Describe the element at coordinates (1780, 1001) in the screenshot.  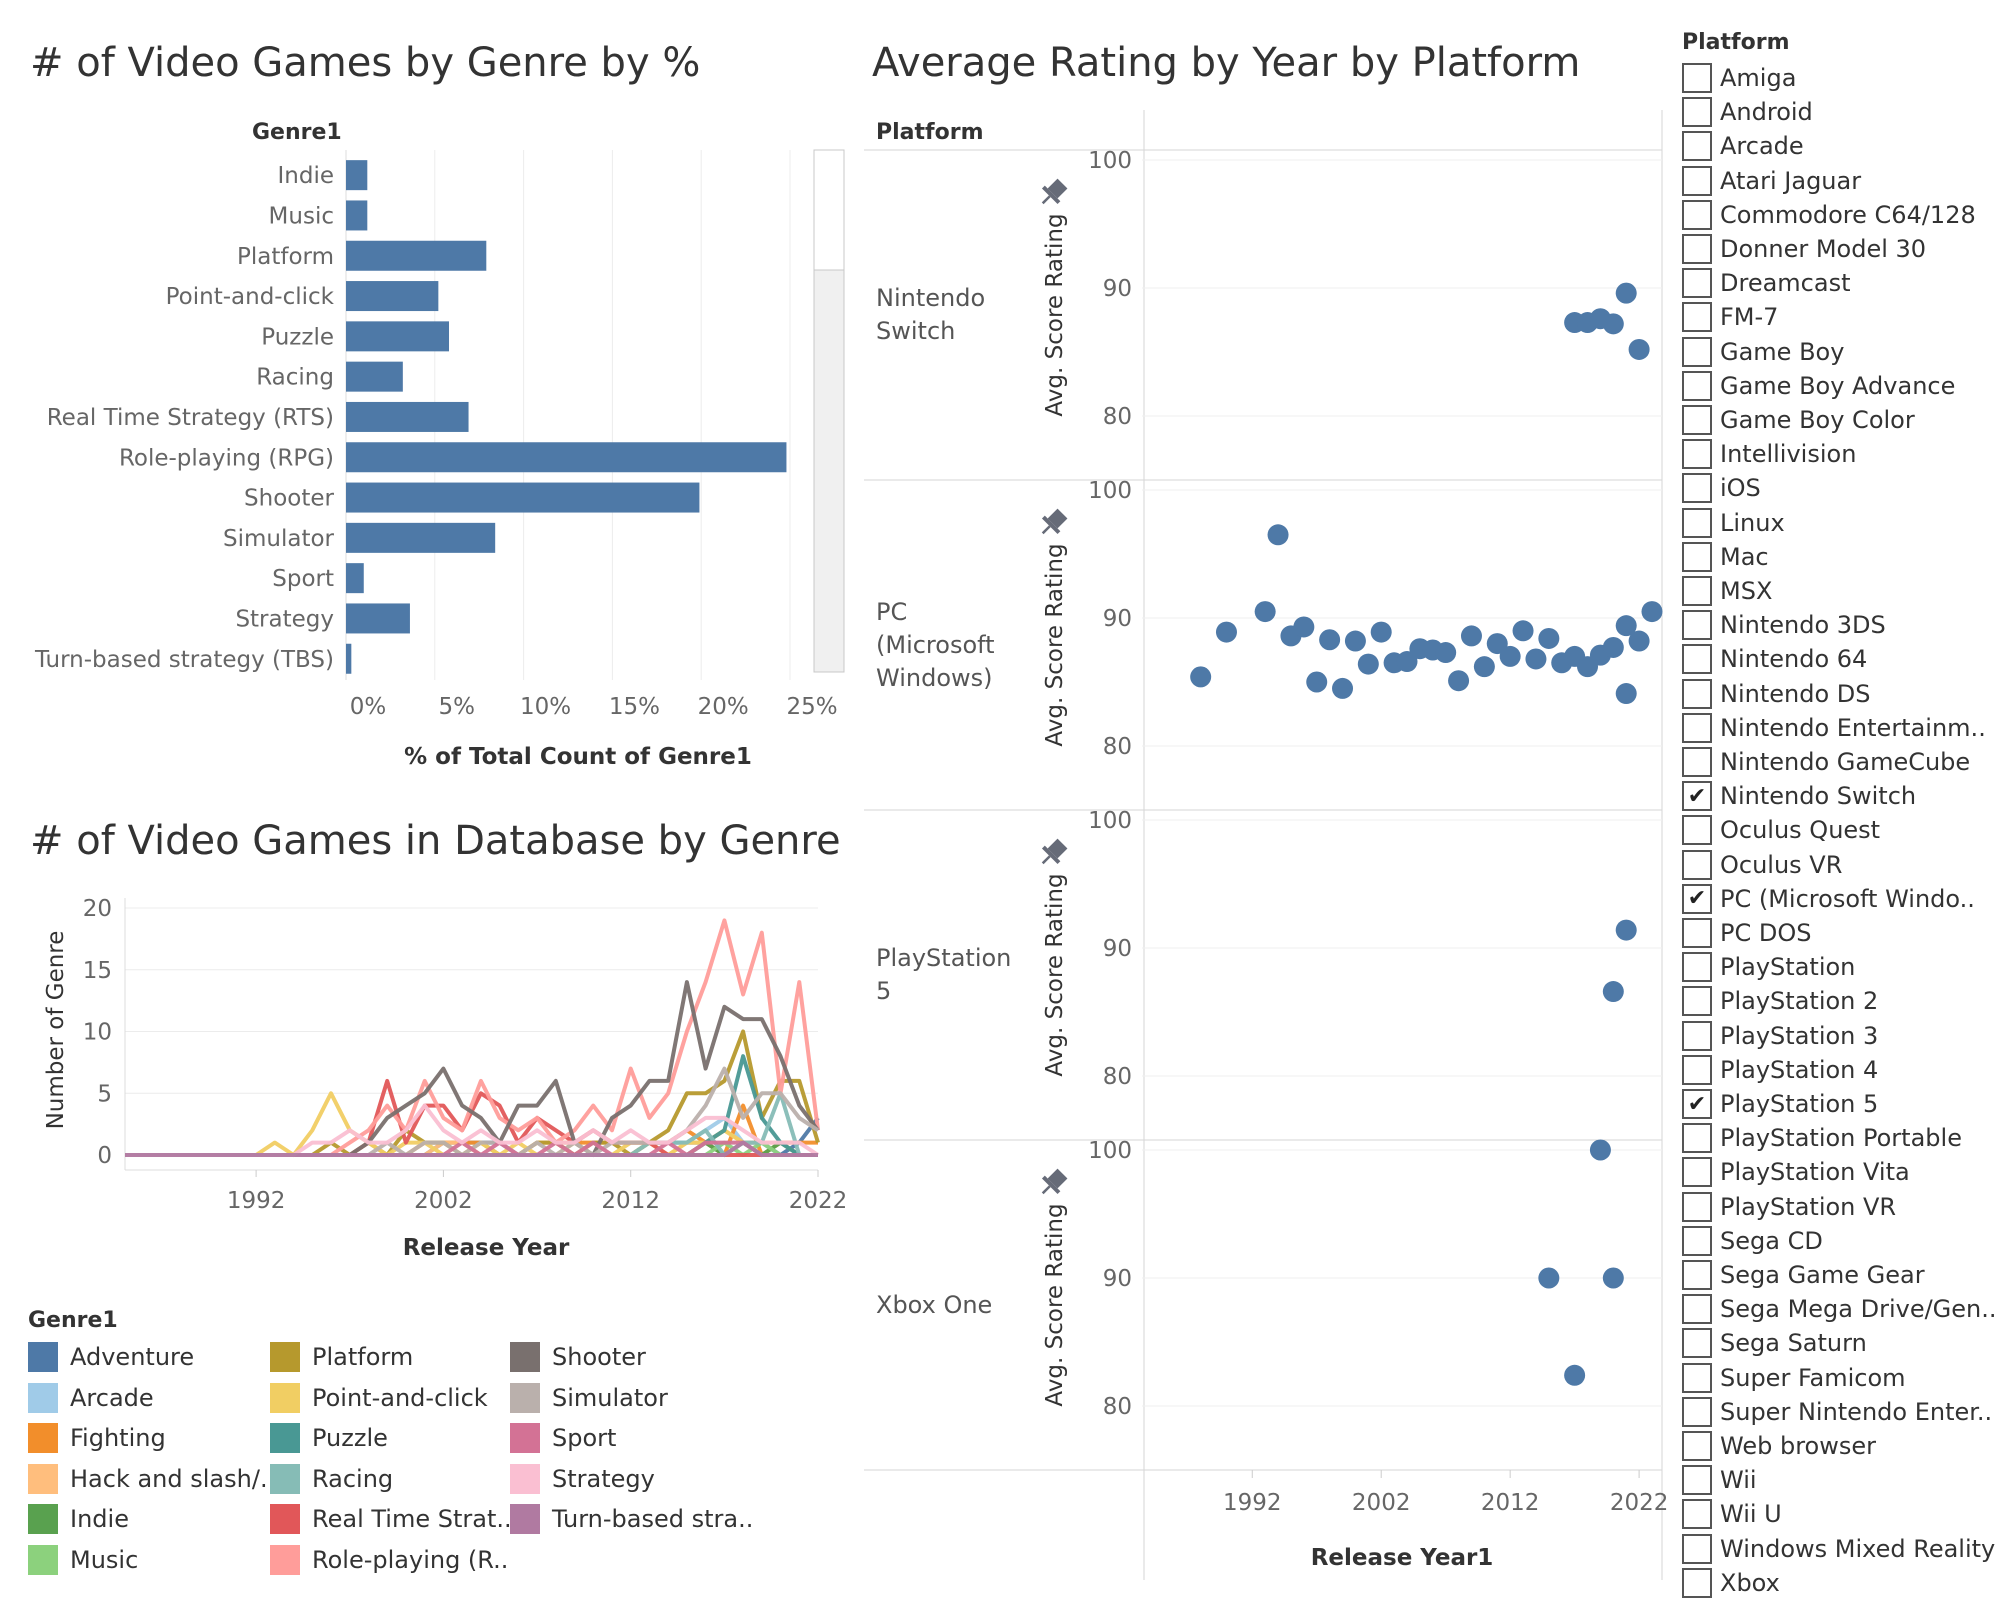
I see `filter-item: PlayStation 2` at that location.